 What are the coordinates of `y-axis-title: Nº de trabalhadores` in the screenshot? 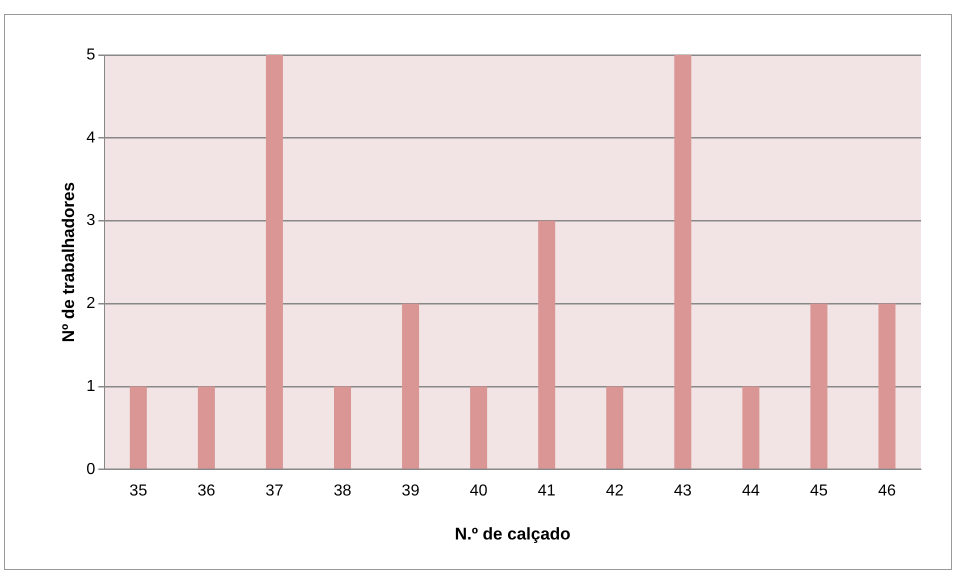 It's located at (68, 262).